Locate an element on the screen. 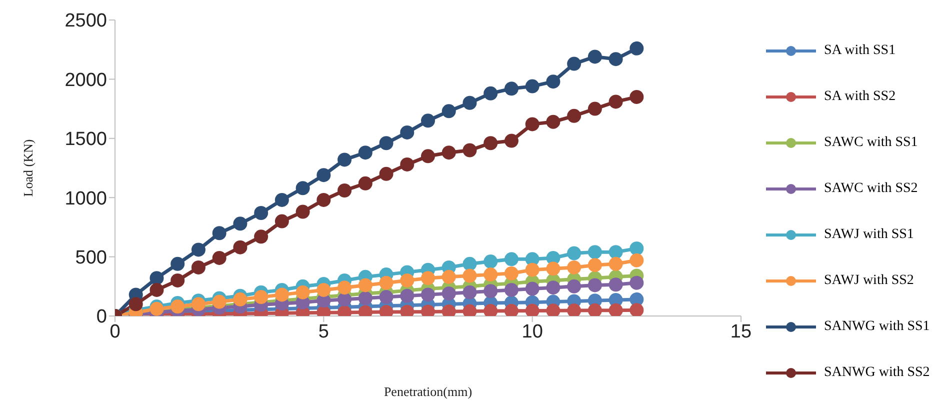 The image size is (939, 403). y-tick-label: 2000 is located at coordinates (85, 80).